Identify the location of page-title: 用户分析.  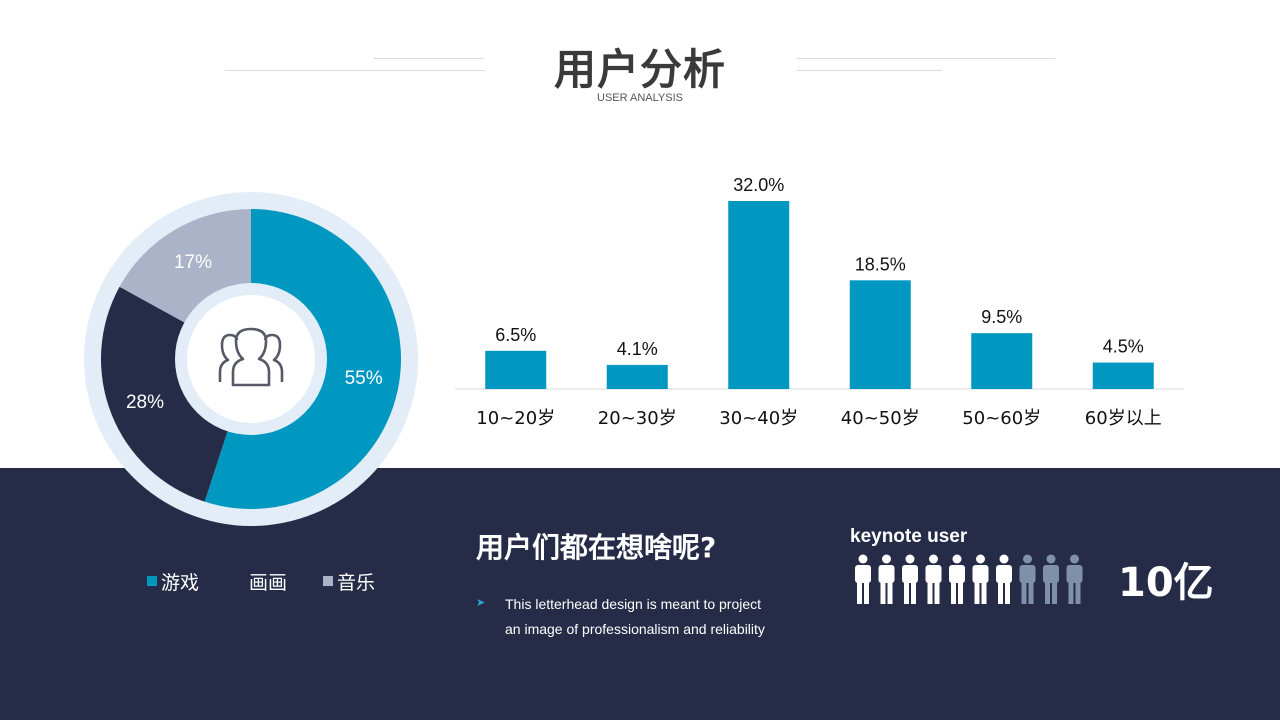
(639, 69).